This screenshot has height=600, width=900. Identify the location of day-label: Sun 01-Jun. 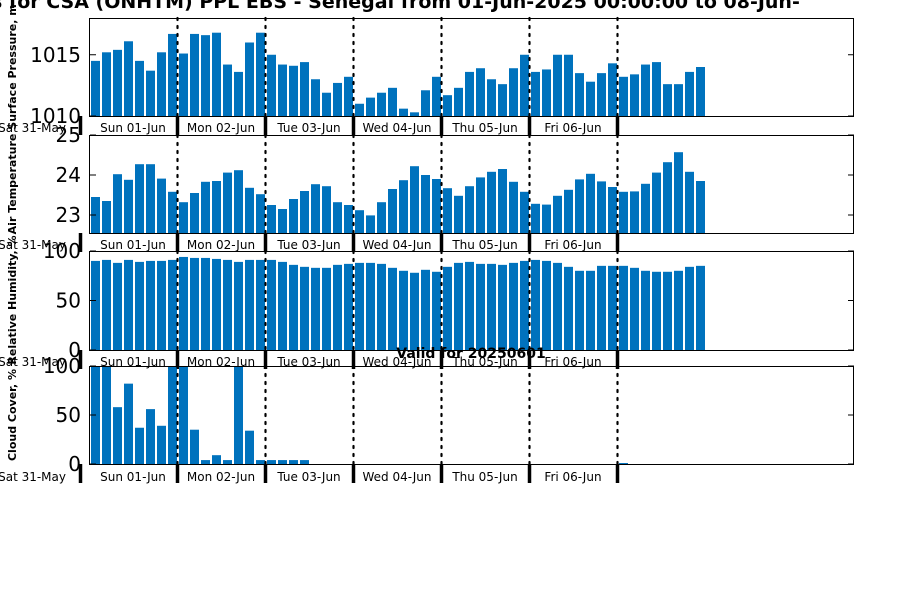
(133, 245).